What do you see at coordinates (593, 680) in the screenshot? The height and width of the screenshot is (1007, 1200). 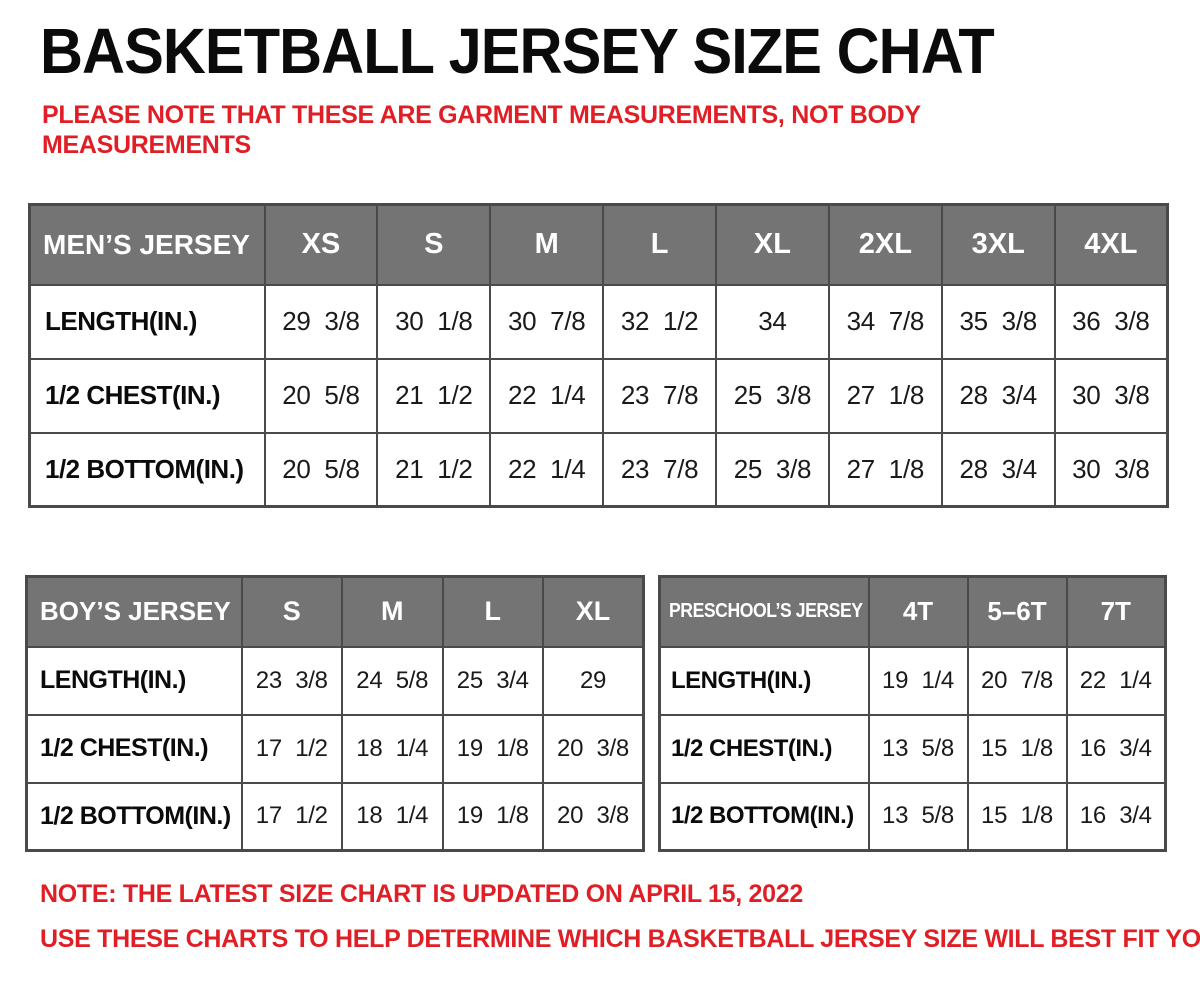 I see `value-cell: 29` at bounding box center [593, 680].